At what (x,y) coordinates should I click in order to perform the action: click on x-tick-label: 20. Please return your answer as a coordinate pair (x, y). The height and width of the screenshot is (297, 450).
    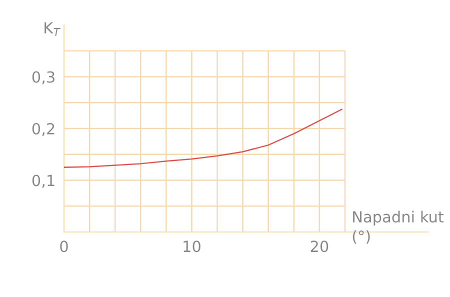
    Looking at the image, I should click on (319, 246).